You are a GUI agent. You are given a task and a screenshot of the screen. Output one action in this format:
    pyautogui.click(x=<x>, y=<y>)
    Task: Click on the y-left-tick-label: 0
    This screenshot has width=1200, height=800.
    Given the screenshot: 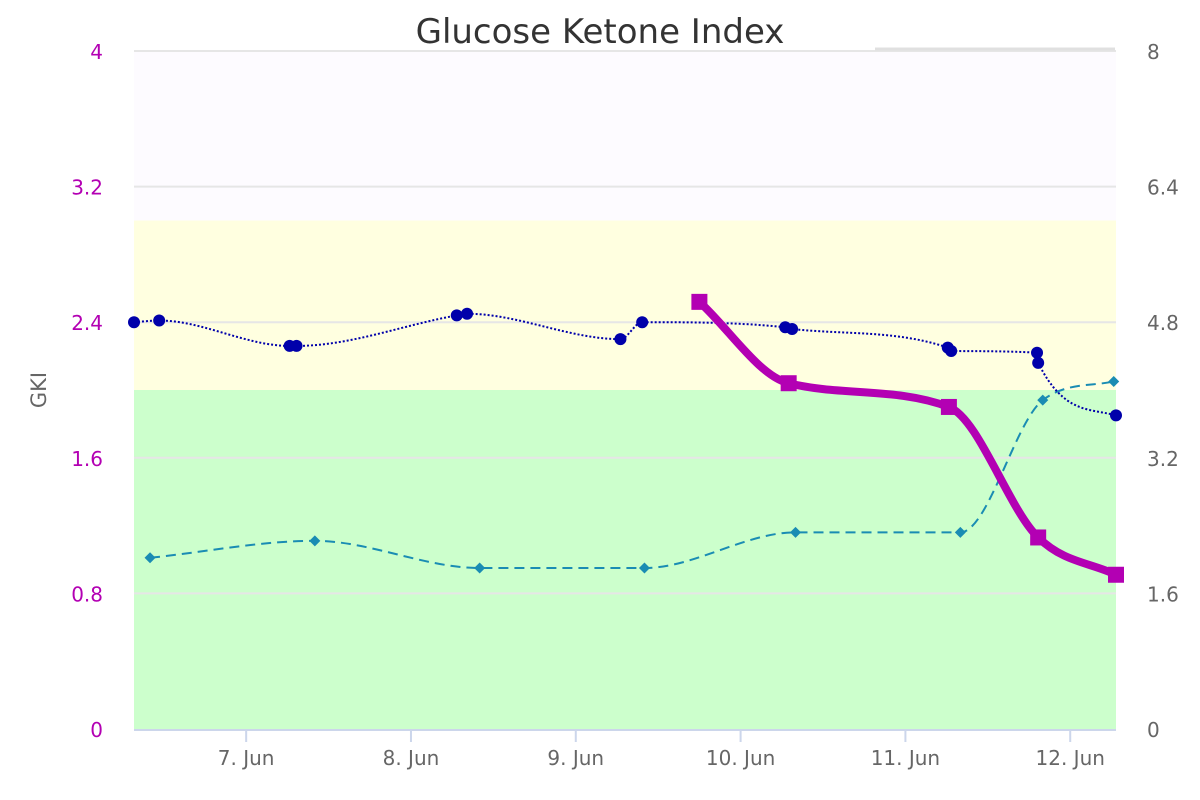 What is the action you would take?
    pyautogui.click(x=96, y=730)
    